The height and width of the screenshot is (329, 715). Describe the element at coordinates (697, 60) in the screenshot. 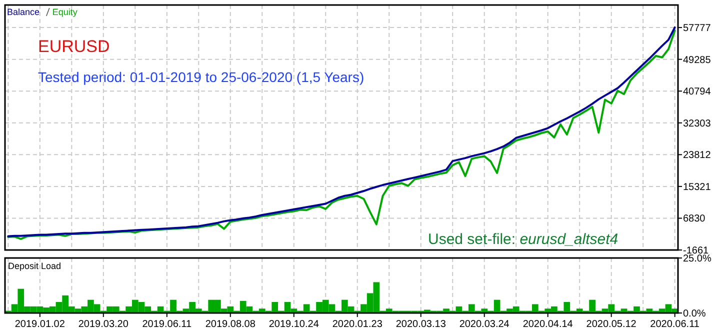

I see `y-tick-label: 49285` at that location.